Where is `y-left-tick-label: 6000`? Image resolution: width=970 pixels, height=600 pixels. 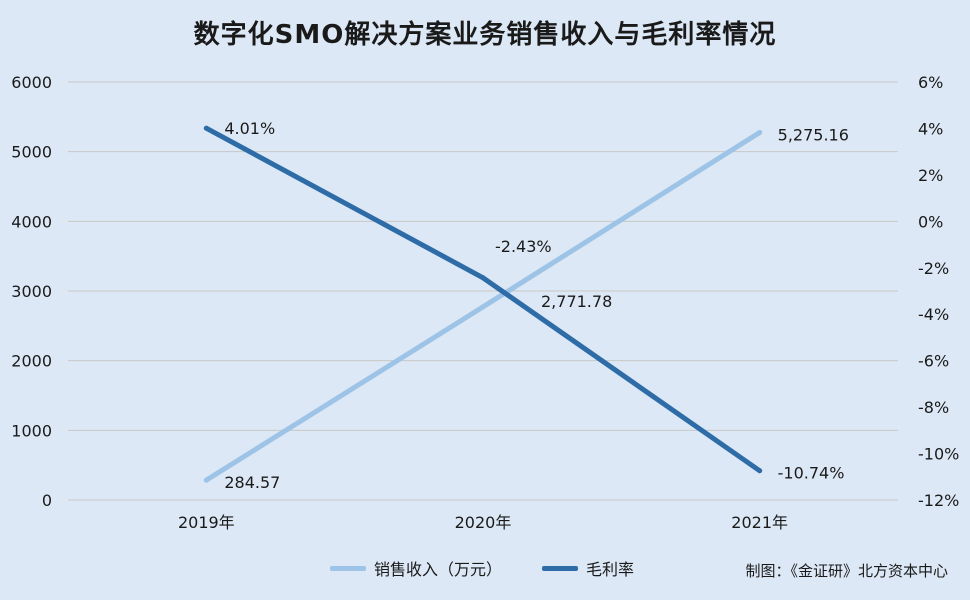 y-left-tick-label: 6000 is located at coordinates (31, 82).